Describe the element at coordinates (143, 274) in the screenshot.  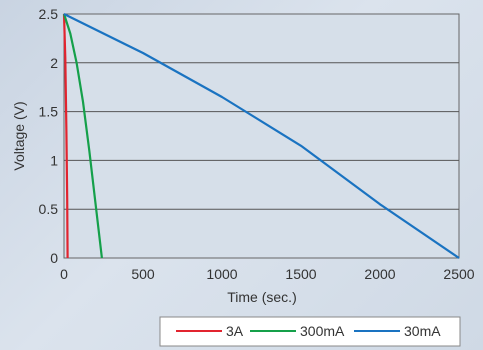
I see `x-tick-label: 500` at that location.